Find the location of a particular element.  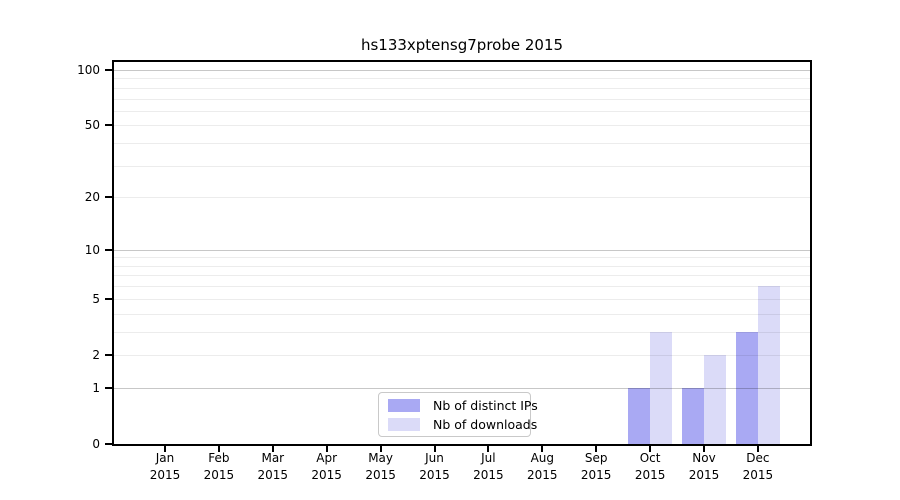

distinct-ips-swatch-icon is located at coordinates (404, 405).